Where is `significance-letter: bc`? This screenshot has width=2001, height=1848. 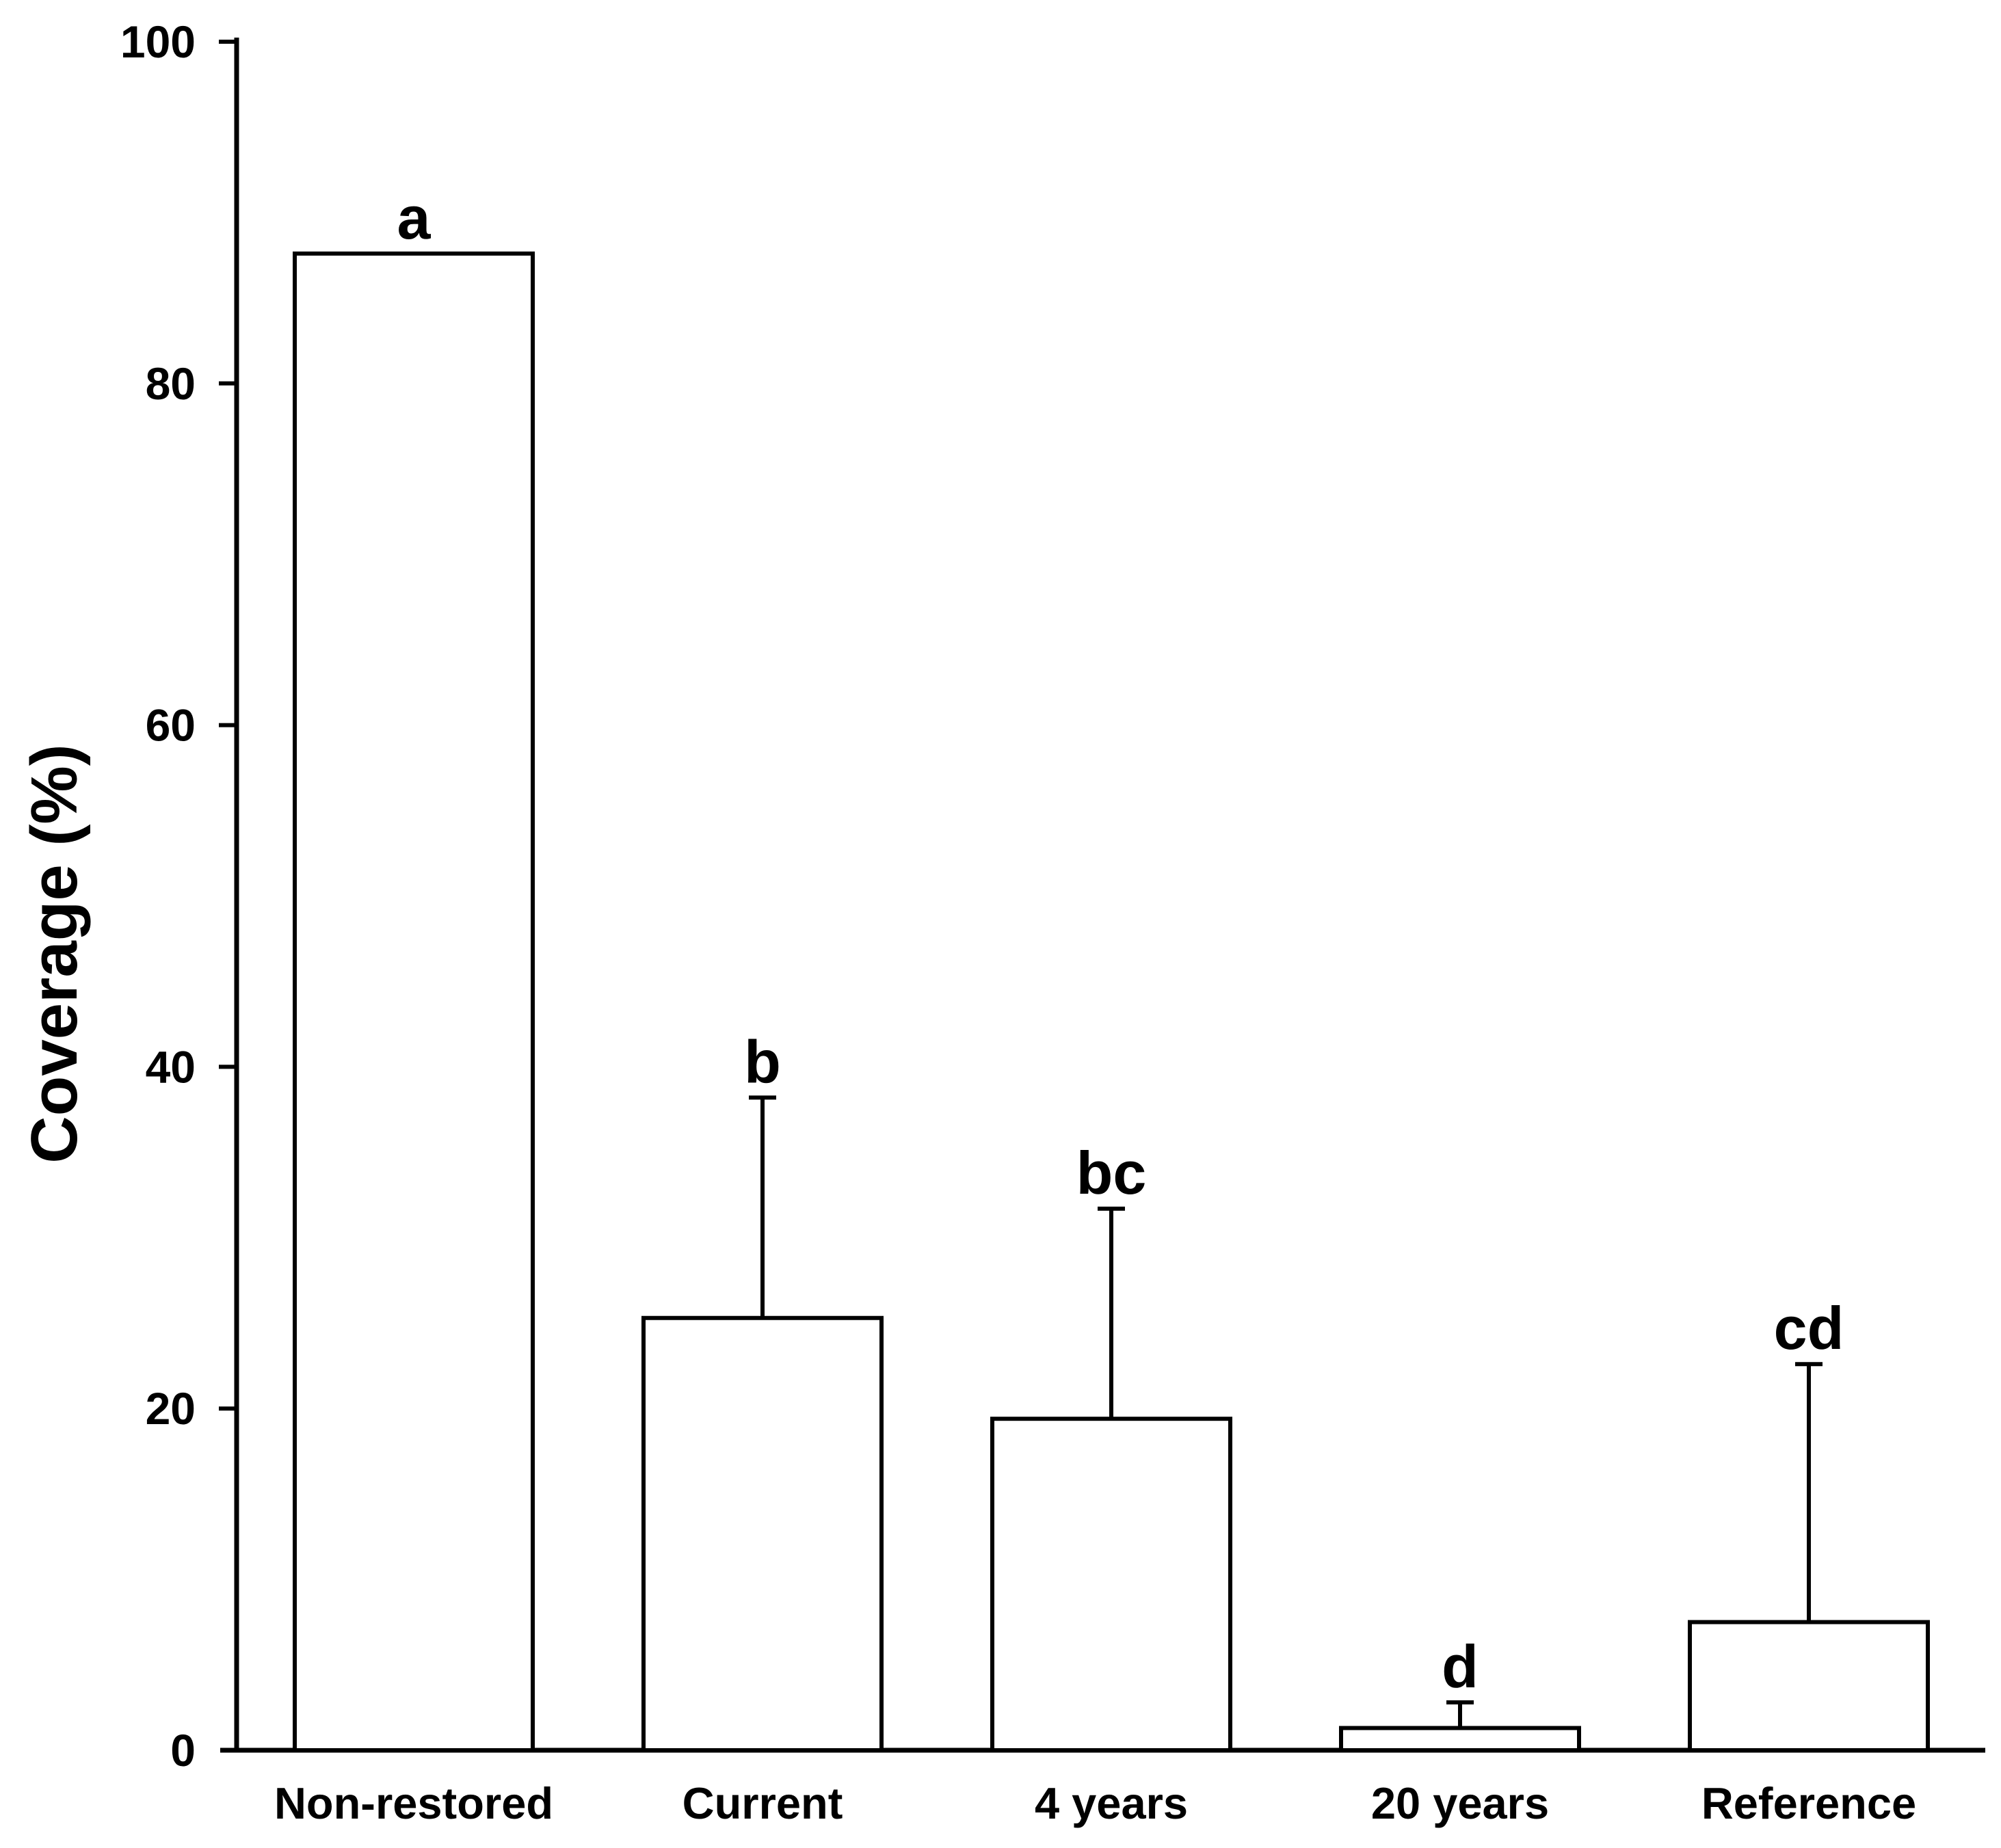
significance-letter: bc is located at coordinates (1111, 1173).